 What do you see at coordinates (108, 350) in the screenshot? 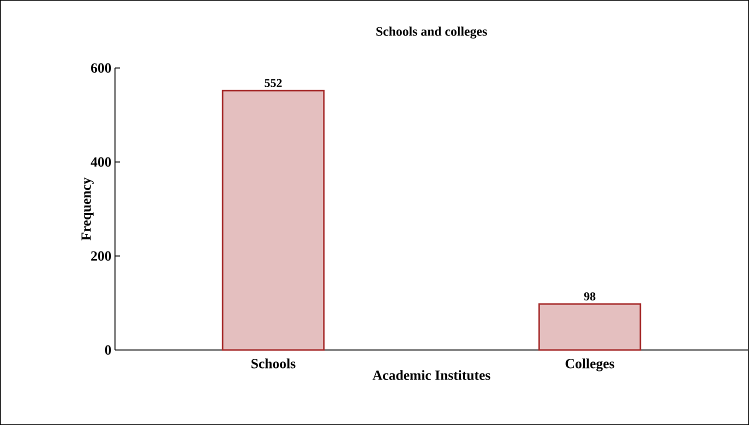
I see `y-tick-label: 0` at bounding box center [108, 350].